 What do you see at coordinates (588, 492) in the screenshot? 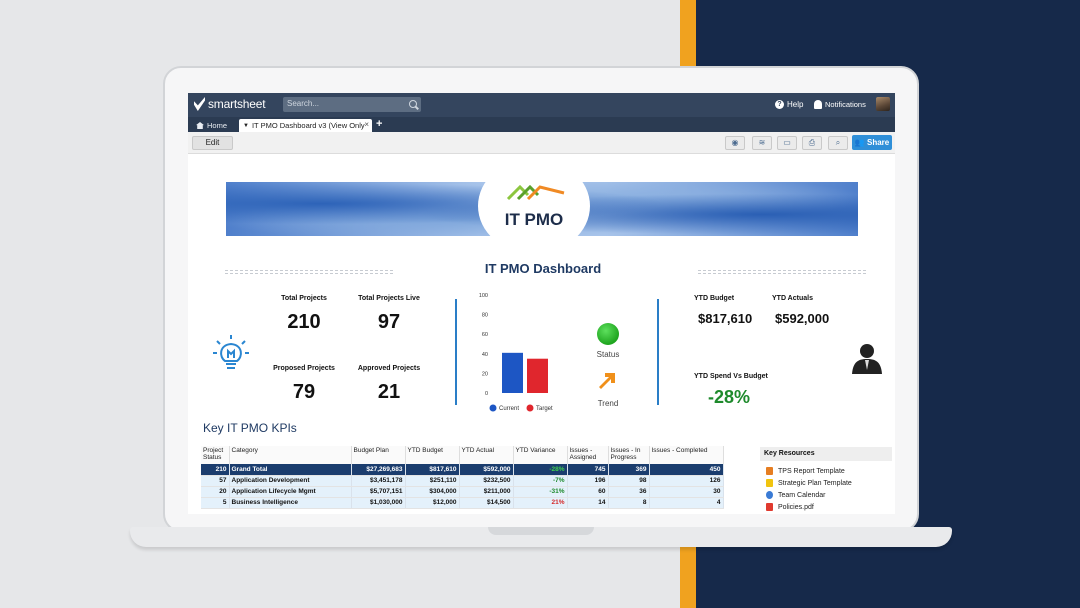
I see `table-cell: 60` at bounding box center [588, 492].